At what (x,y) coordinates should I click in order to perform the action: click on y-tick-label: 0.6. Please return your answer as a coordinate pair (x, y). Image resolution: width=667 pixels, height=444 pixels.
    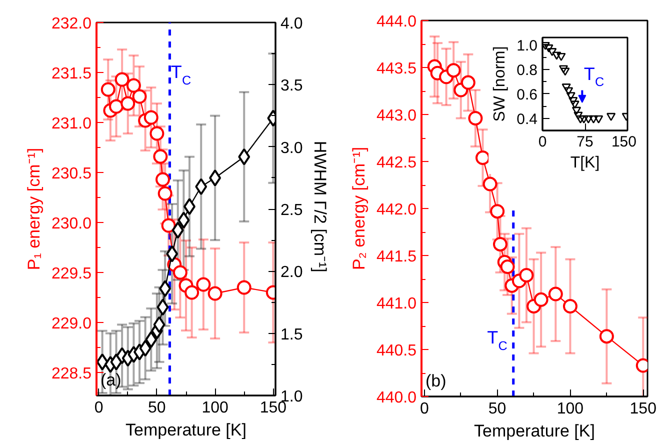
    Looking at the image, I should click on (527, 95).